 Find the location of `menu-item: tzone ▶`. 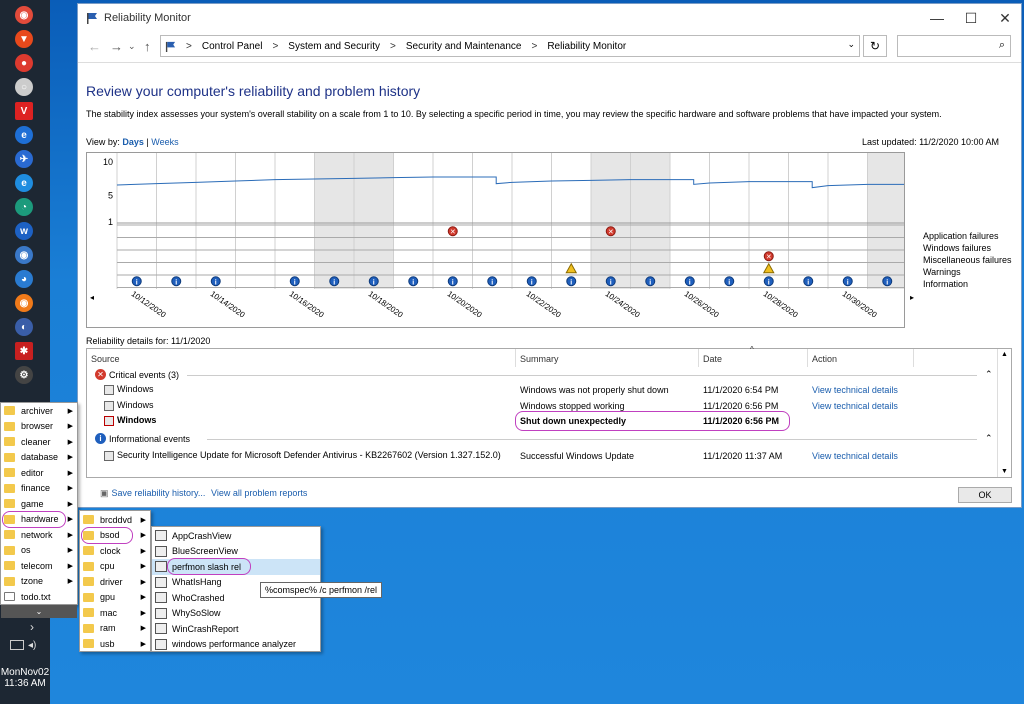

menu-item: tzone ▶ is located at coordinates (39, 582).